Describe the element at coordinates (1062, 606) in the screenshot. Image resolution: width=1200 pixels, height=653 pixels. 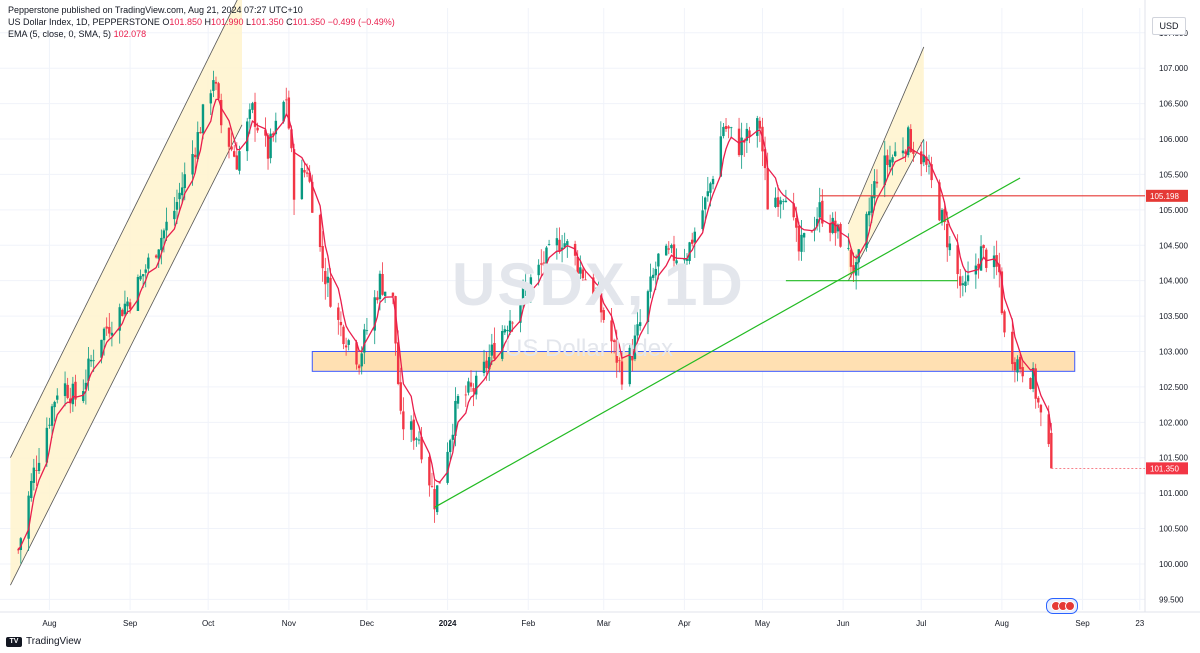
I see `us-flag-events-icon` at that location.